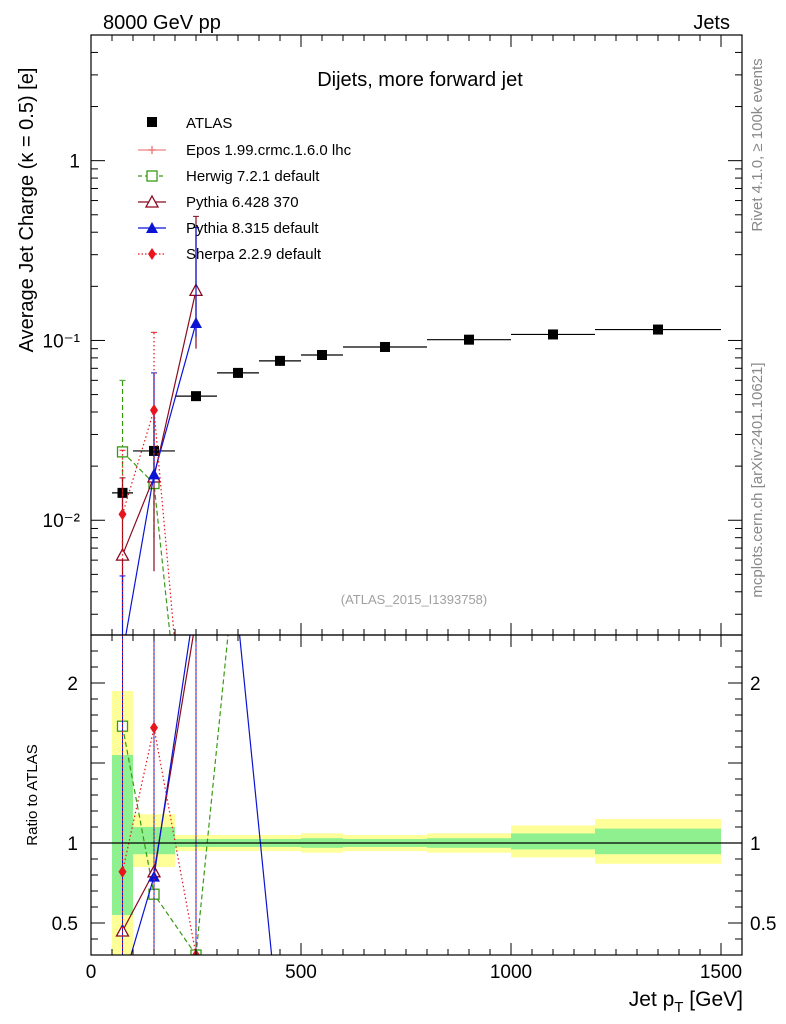 The image size is (786, 1024). I want to click on ratio-line-pythia-8-315-default, so click(160, 795).